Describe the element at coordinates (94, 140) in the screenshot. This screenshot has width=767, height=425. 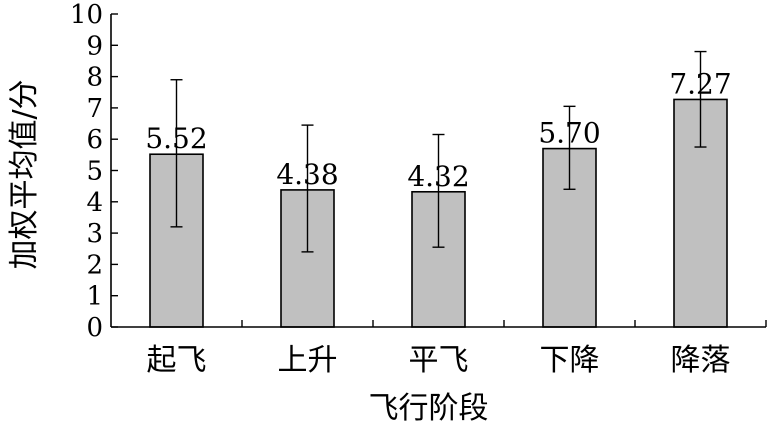
I see `y-tick-label: 6` at that location.